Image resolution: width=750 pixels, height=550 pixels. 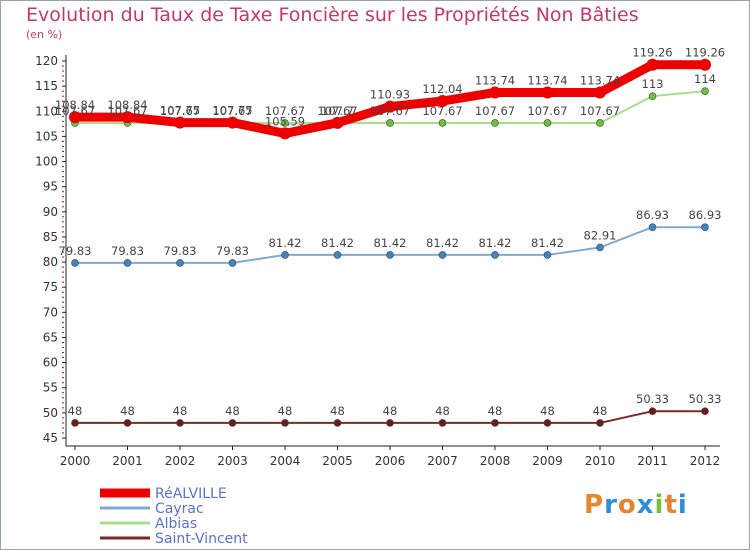 I want to click on data-label: 107.7, so click(x=337, y=111).